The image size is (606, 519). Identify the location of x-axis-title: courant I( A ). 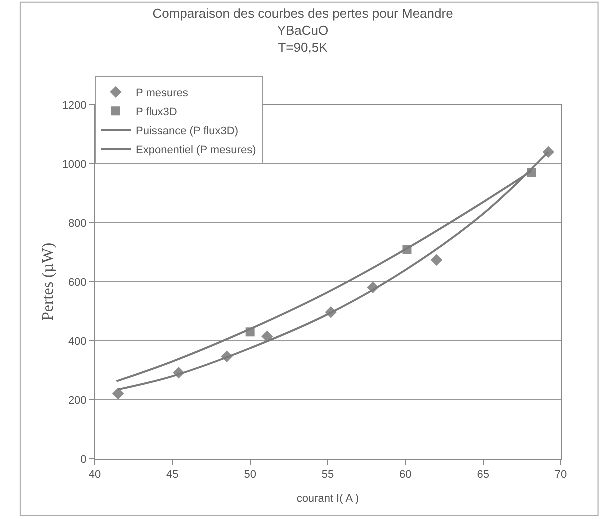
(328, 499).